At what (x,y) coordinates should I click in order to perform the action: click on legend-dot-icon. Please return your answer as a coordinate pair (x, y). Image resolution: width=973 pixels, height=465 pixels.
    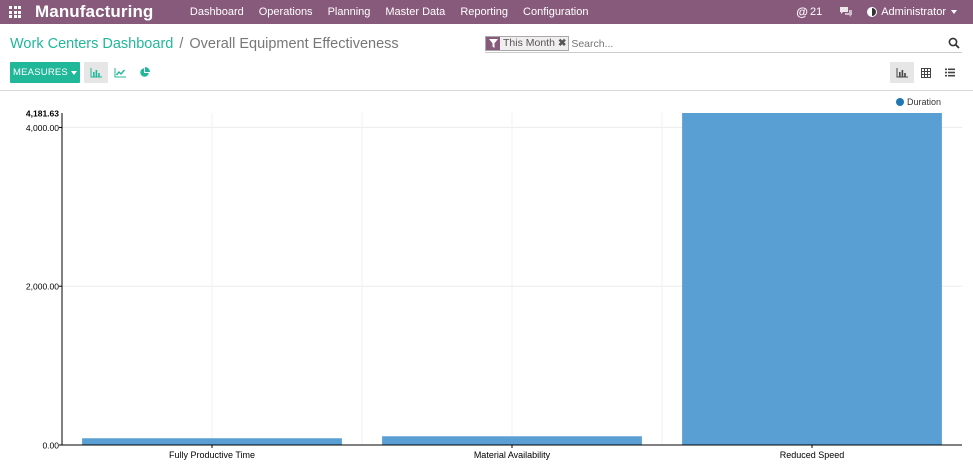
    Looking at the image, I should click on (900, 102).